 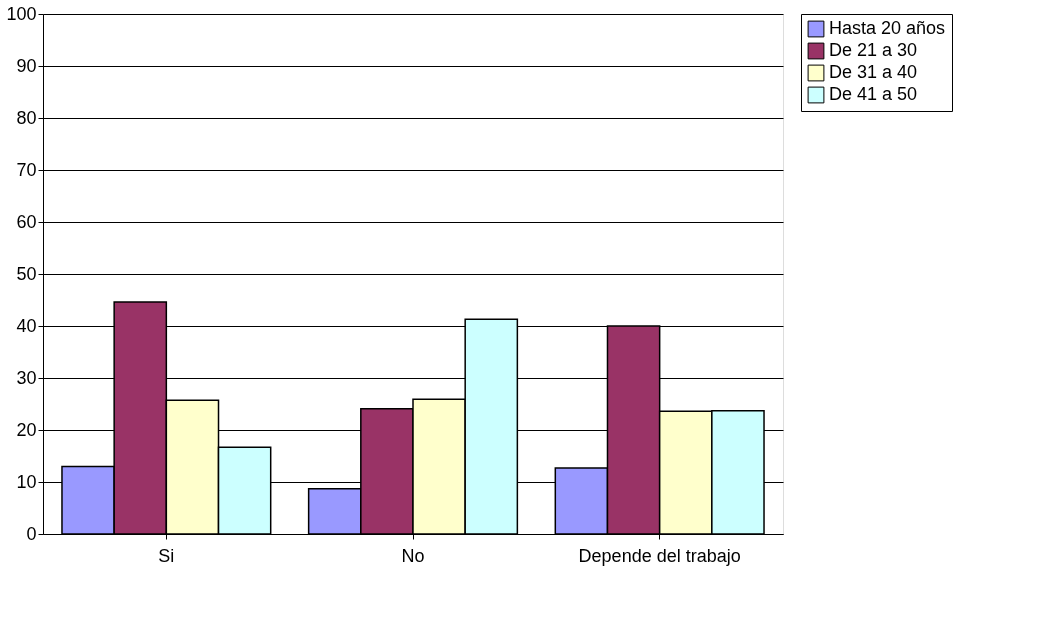 What do you see at coordinates (21, 13) in the screenshot?
I see `y-tick-label: 100` at bounding box center [21, 13].